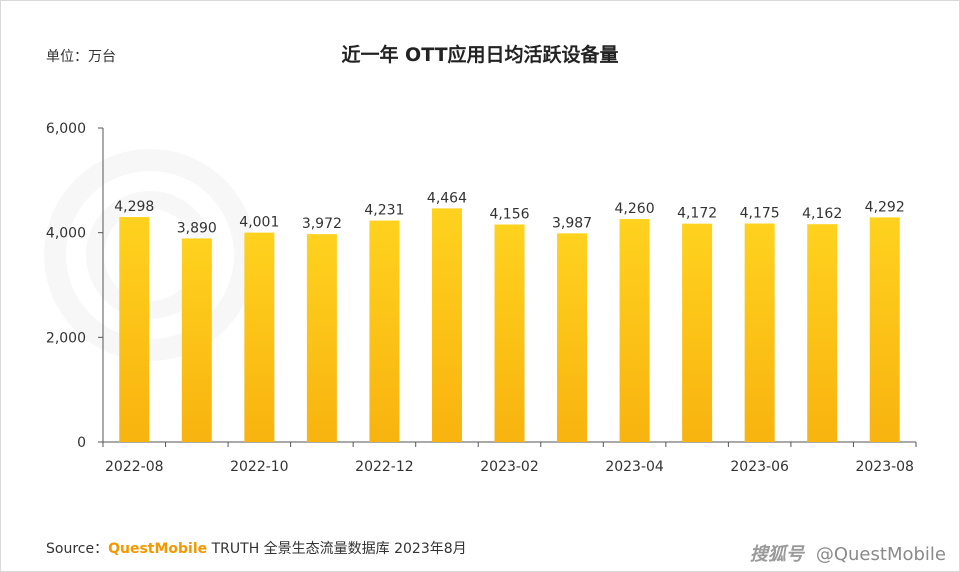  Describe the element at coordinates (697, 214) in the screenshot. I see `bar-value-label: 4,172` at that location.